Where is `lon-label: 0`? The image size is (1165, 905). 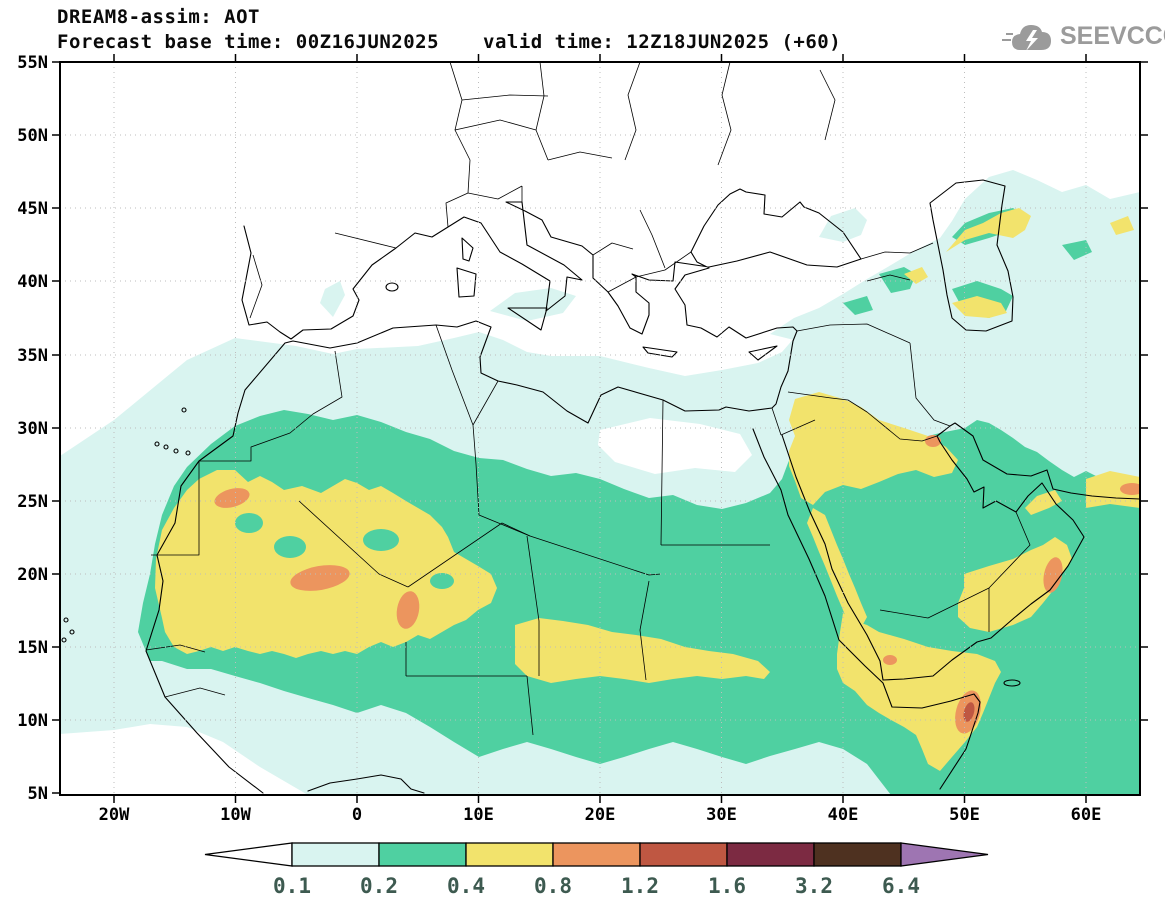
lon-label: 0 is located at coordinates (357, 815).